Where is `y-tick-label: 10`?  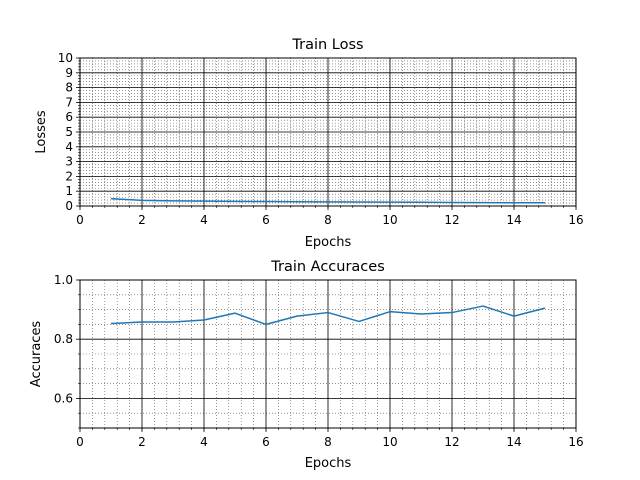 y-tick-label: 10 is located at coordinates (65, 58).